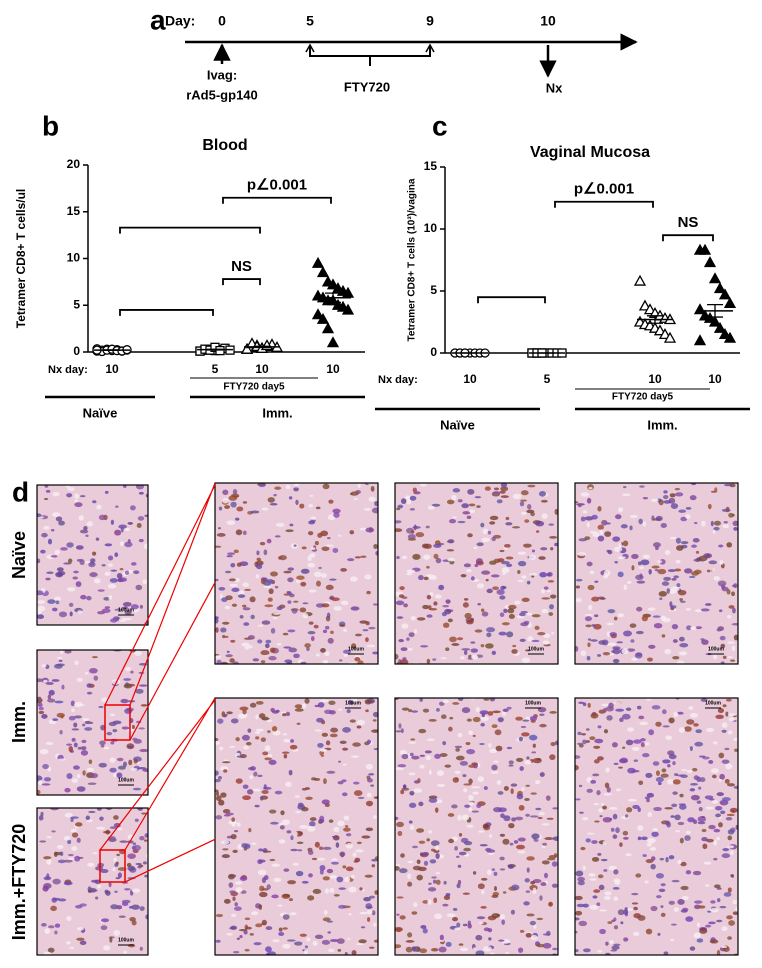 The image size is (762, 968). What do you see at coordinates (370, 48) in the screenshot?
I see `fty-arrowheads` at bounding box center [370, 48].